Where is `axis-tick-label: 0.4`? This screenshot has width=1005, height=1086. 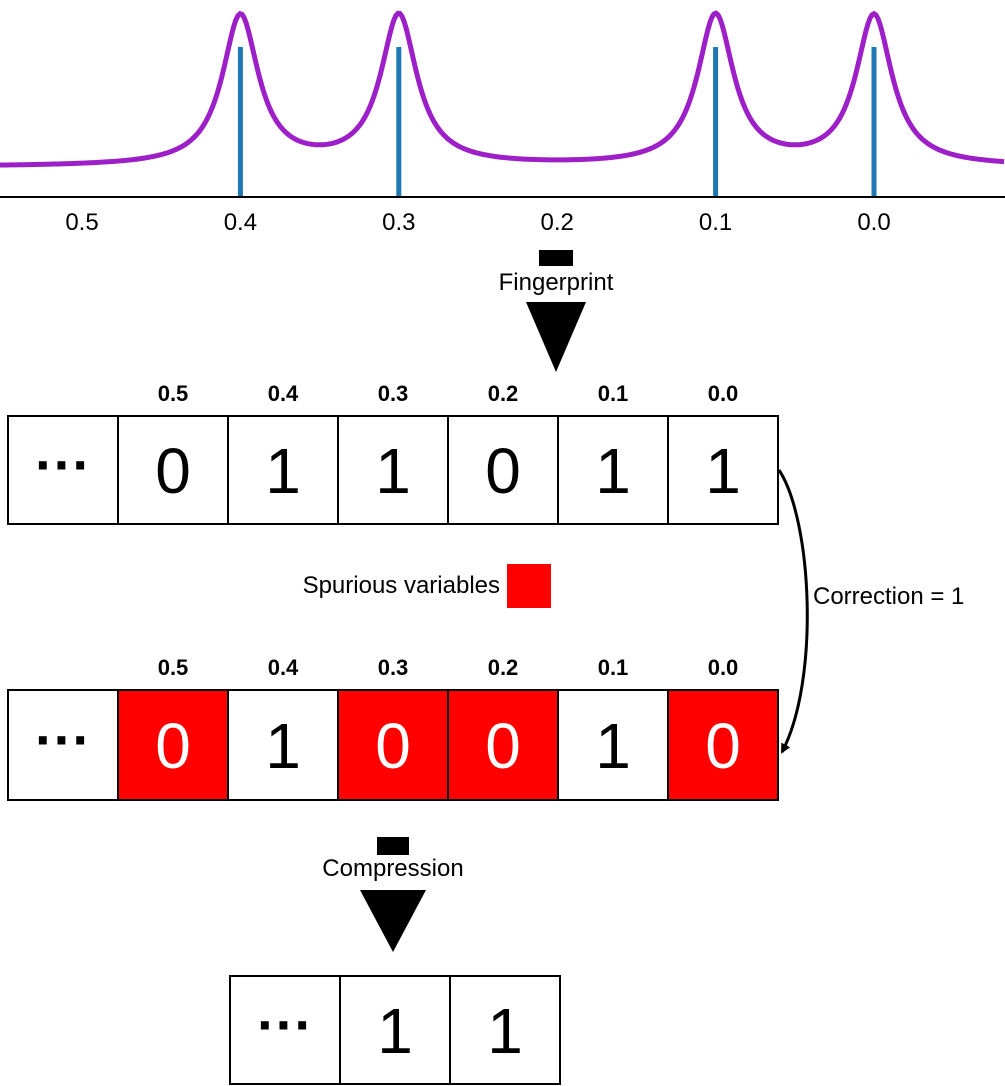
axis-tick-label: 0.4 is located at coordinates (240, 222).